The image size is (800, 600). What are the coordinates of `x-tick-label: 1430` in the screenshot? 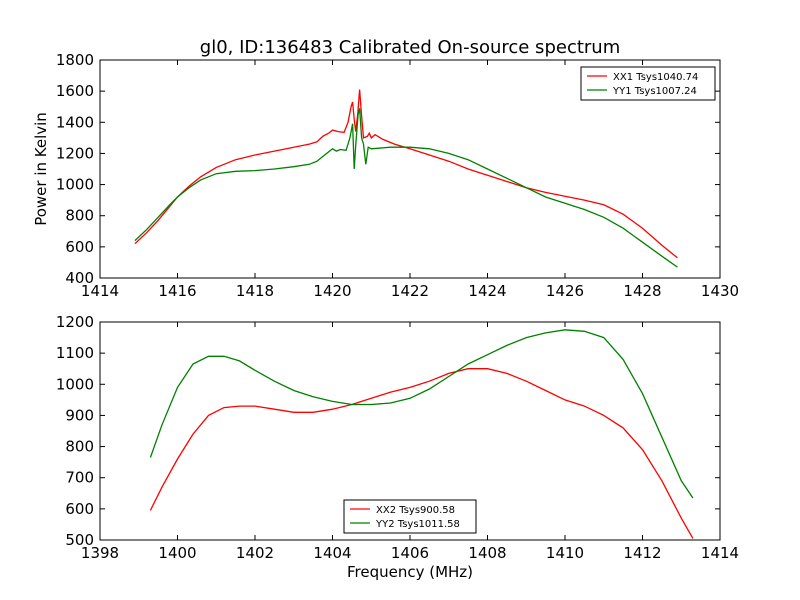 It's located at (720, 291).